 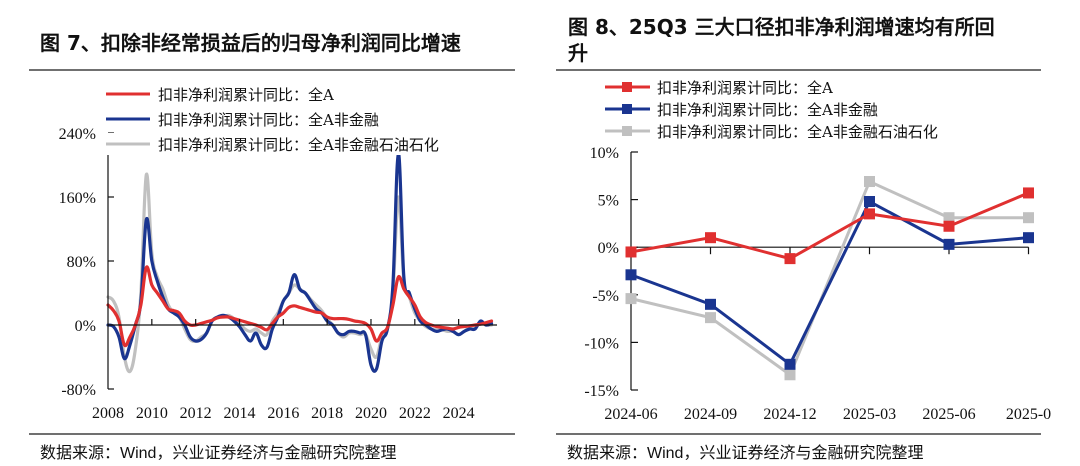 What do you see at coordinates (781, 27) in the screenshot?
I see `figure-8-title-line1: 图 8、25Q3 三大口径扣非净利润增速均有所回` at bounding box center [781, 27].